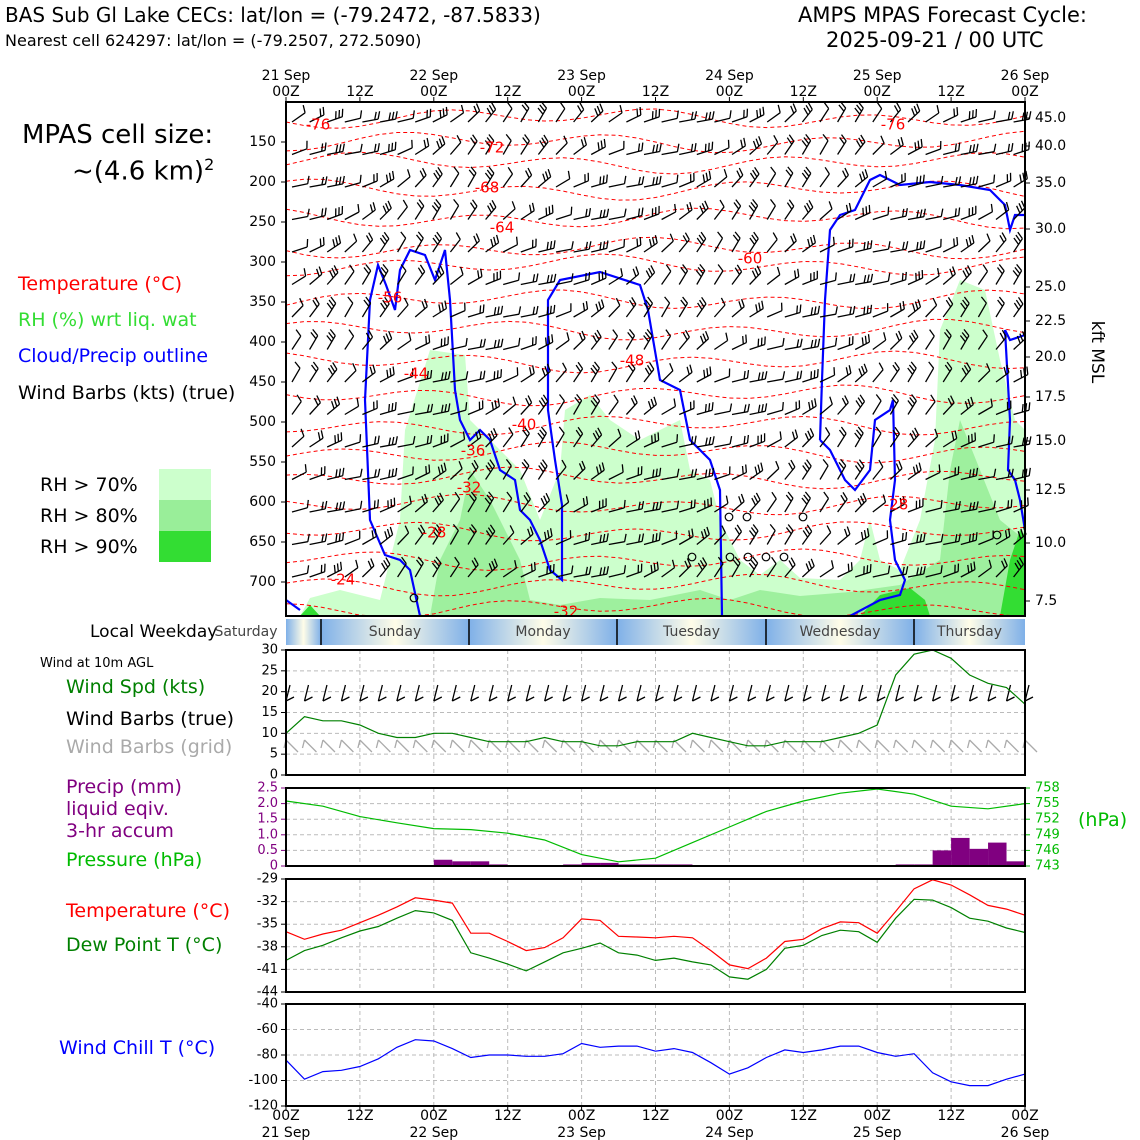 The width and height of the screenshot is (1140, 1140). I want to click on temp-contour-label: -60, so click(750, 259).